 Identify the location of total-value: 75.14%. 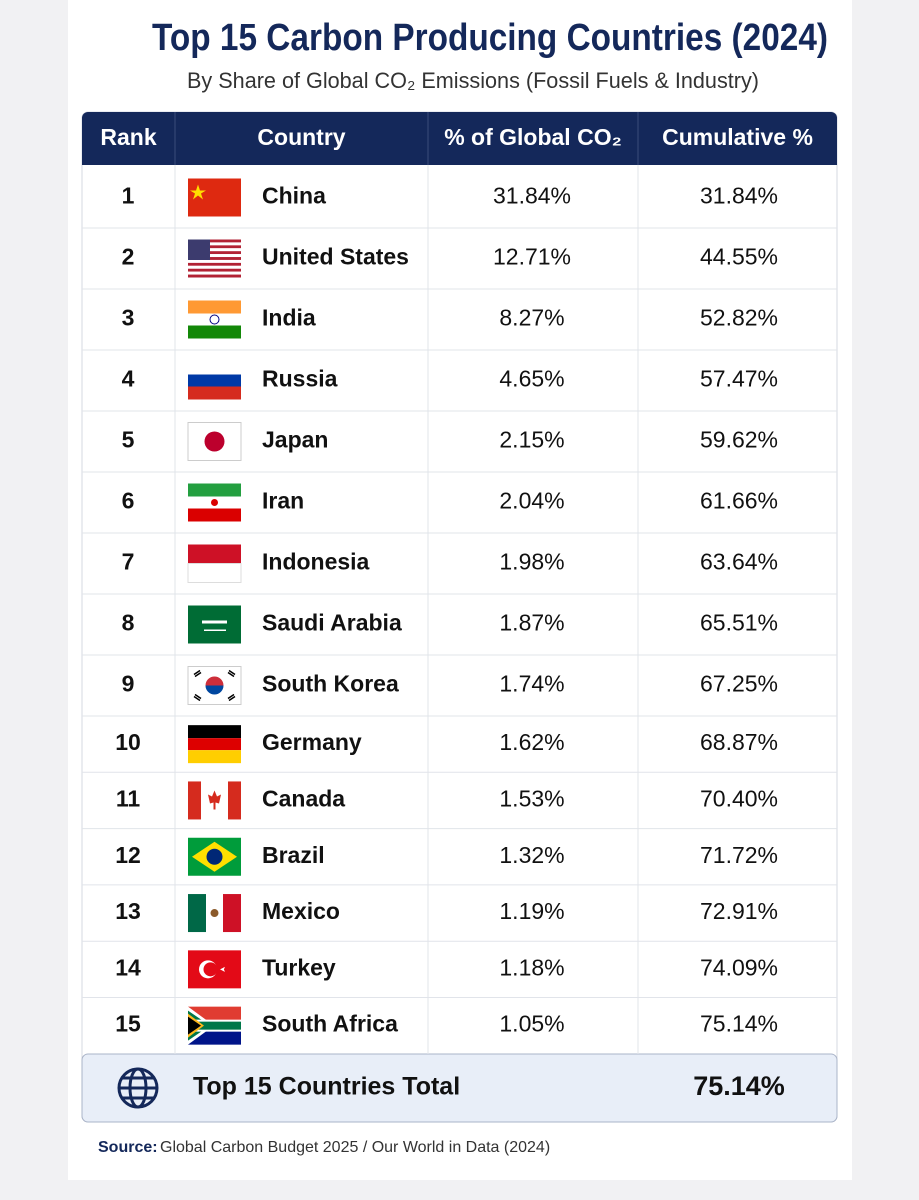
(739, 1086).